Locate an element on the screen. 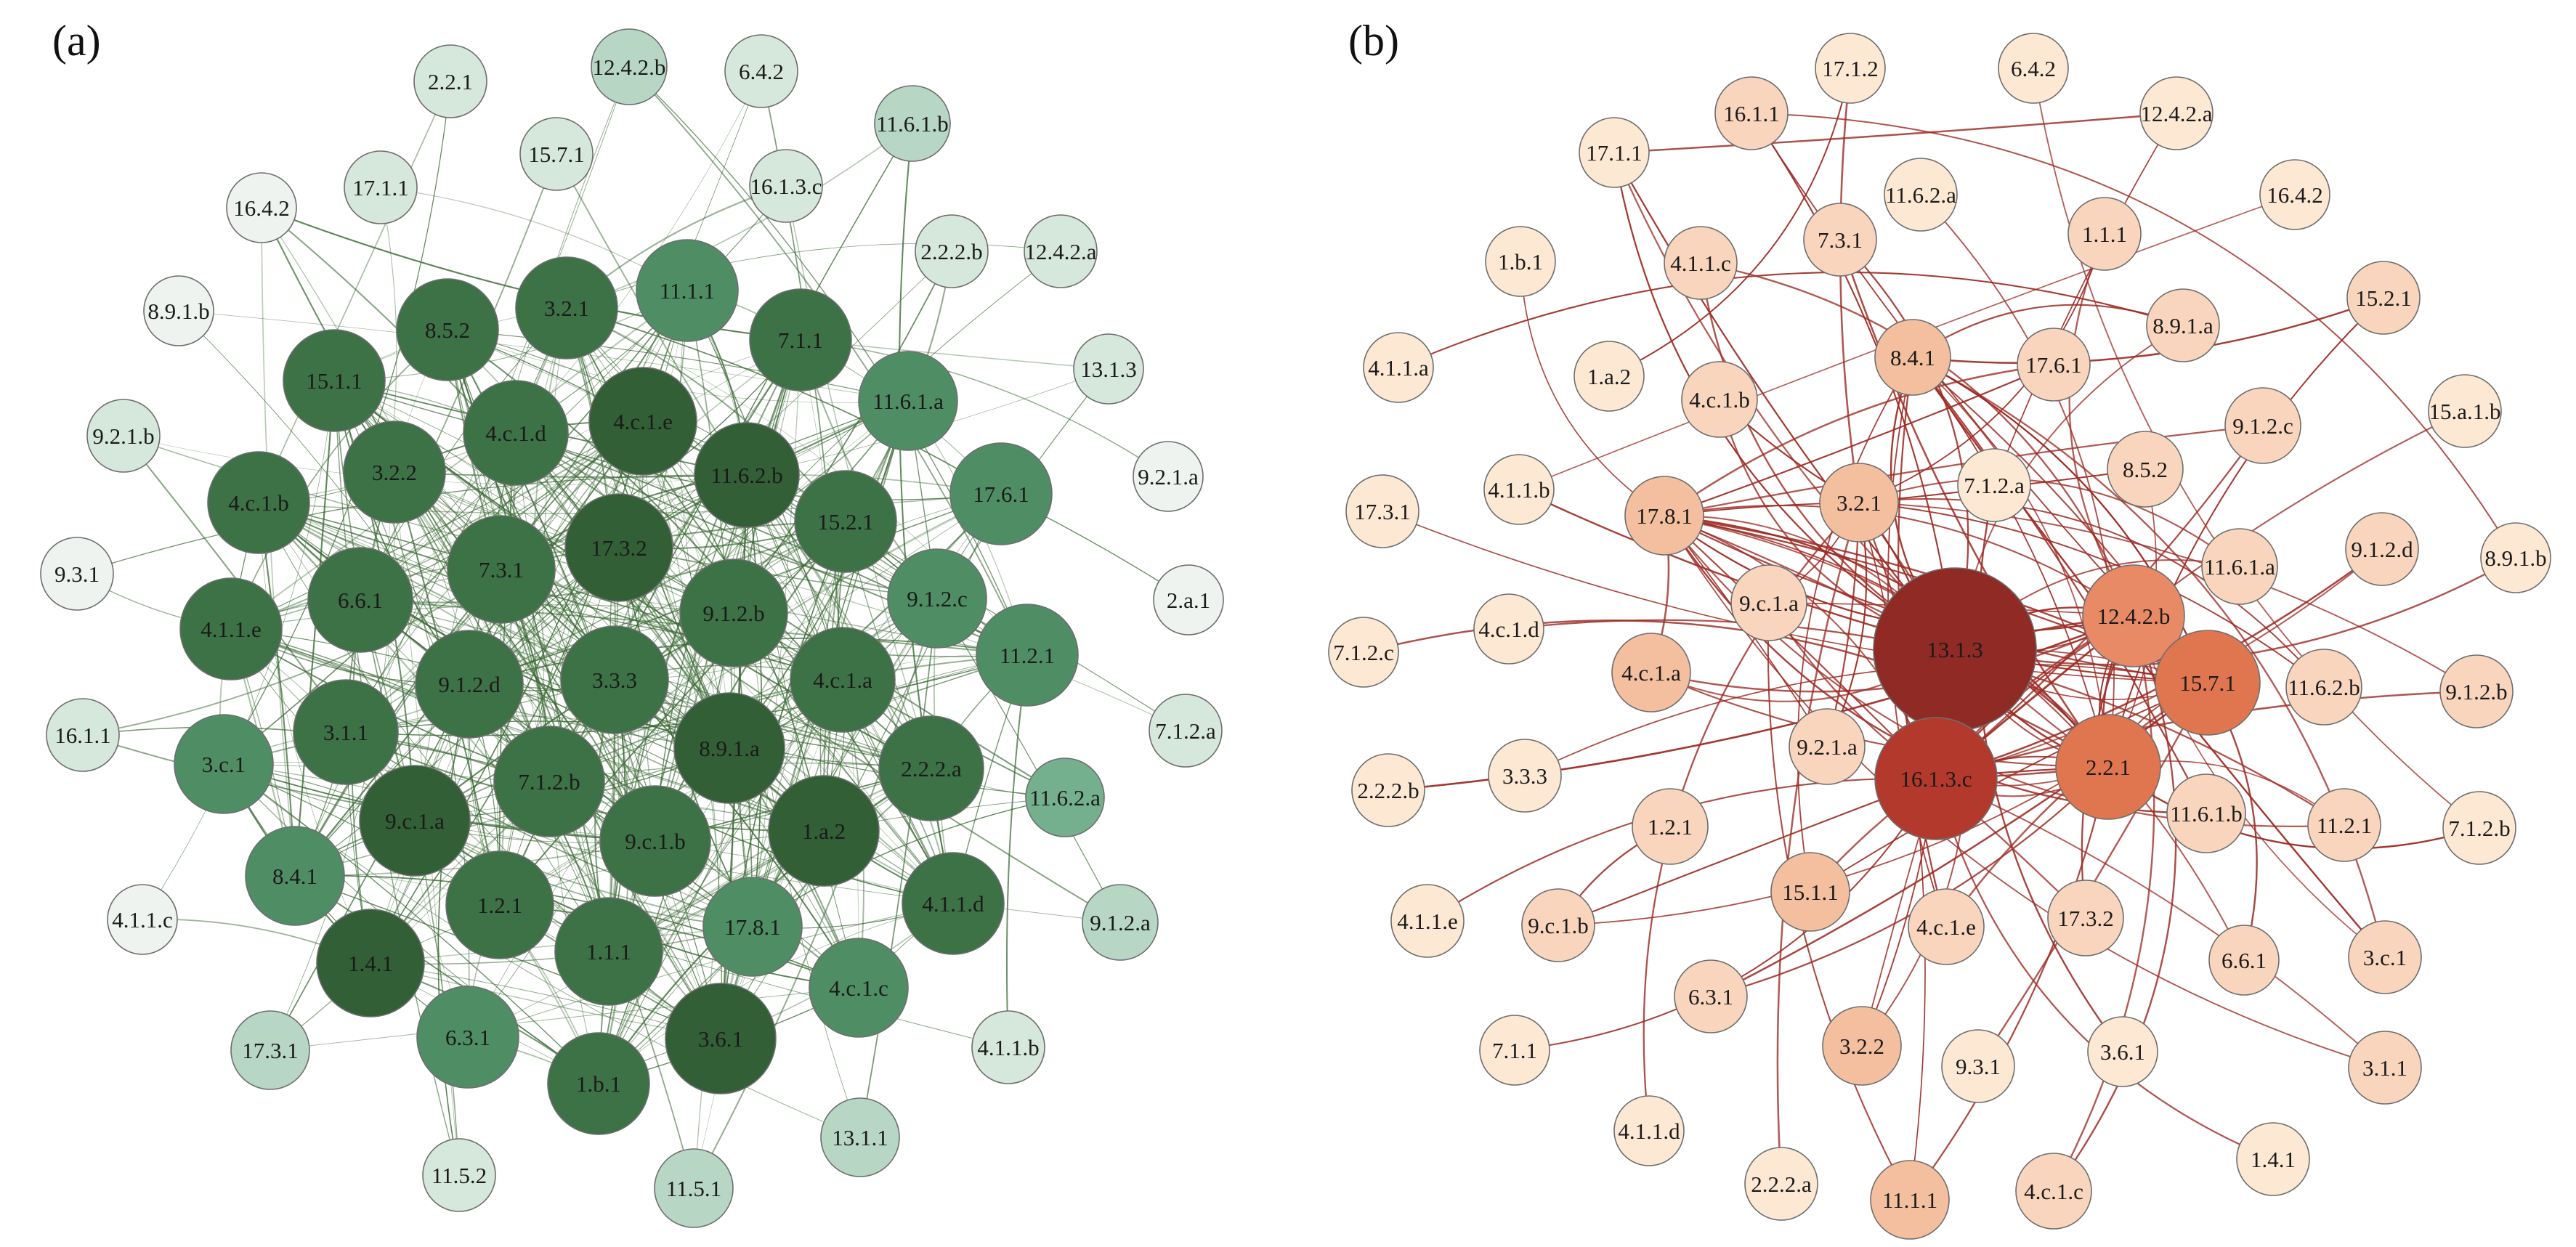 The image size is (2576, 1247). panel-a-node-label: 11.1.1 is located at coordinates (687, 291).